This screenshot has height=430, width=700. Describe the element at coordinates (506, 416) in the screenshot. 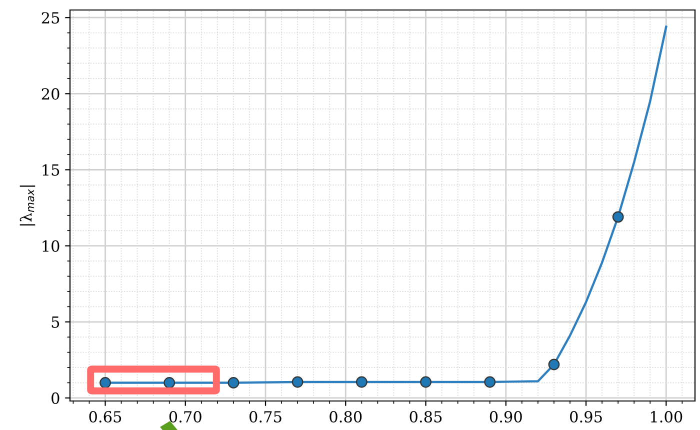

I see `x-tick-label: 0.90` at that location.